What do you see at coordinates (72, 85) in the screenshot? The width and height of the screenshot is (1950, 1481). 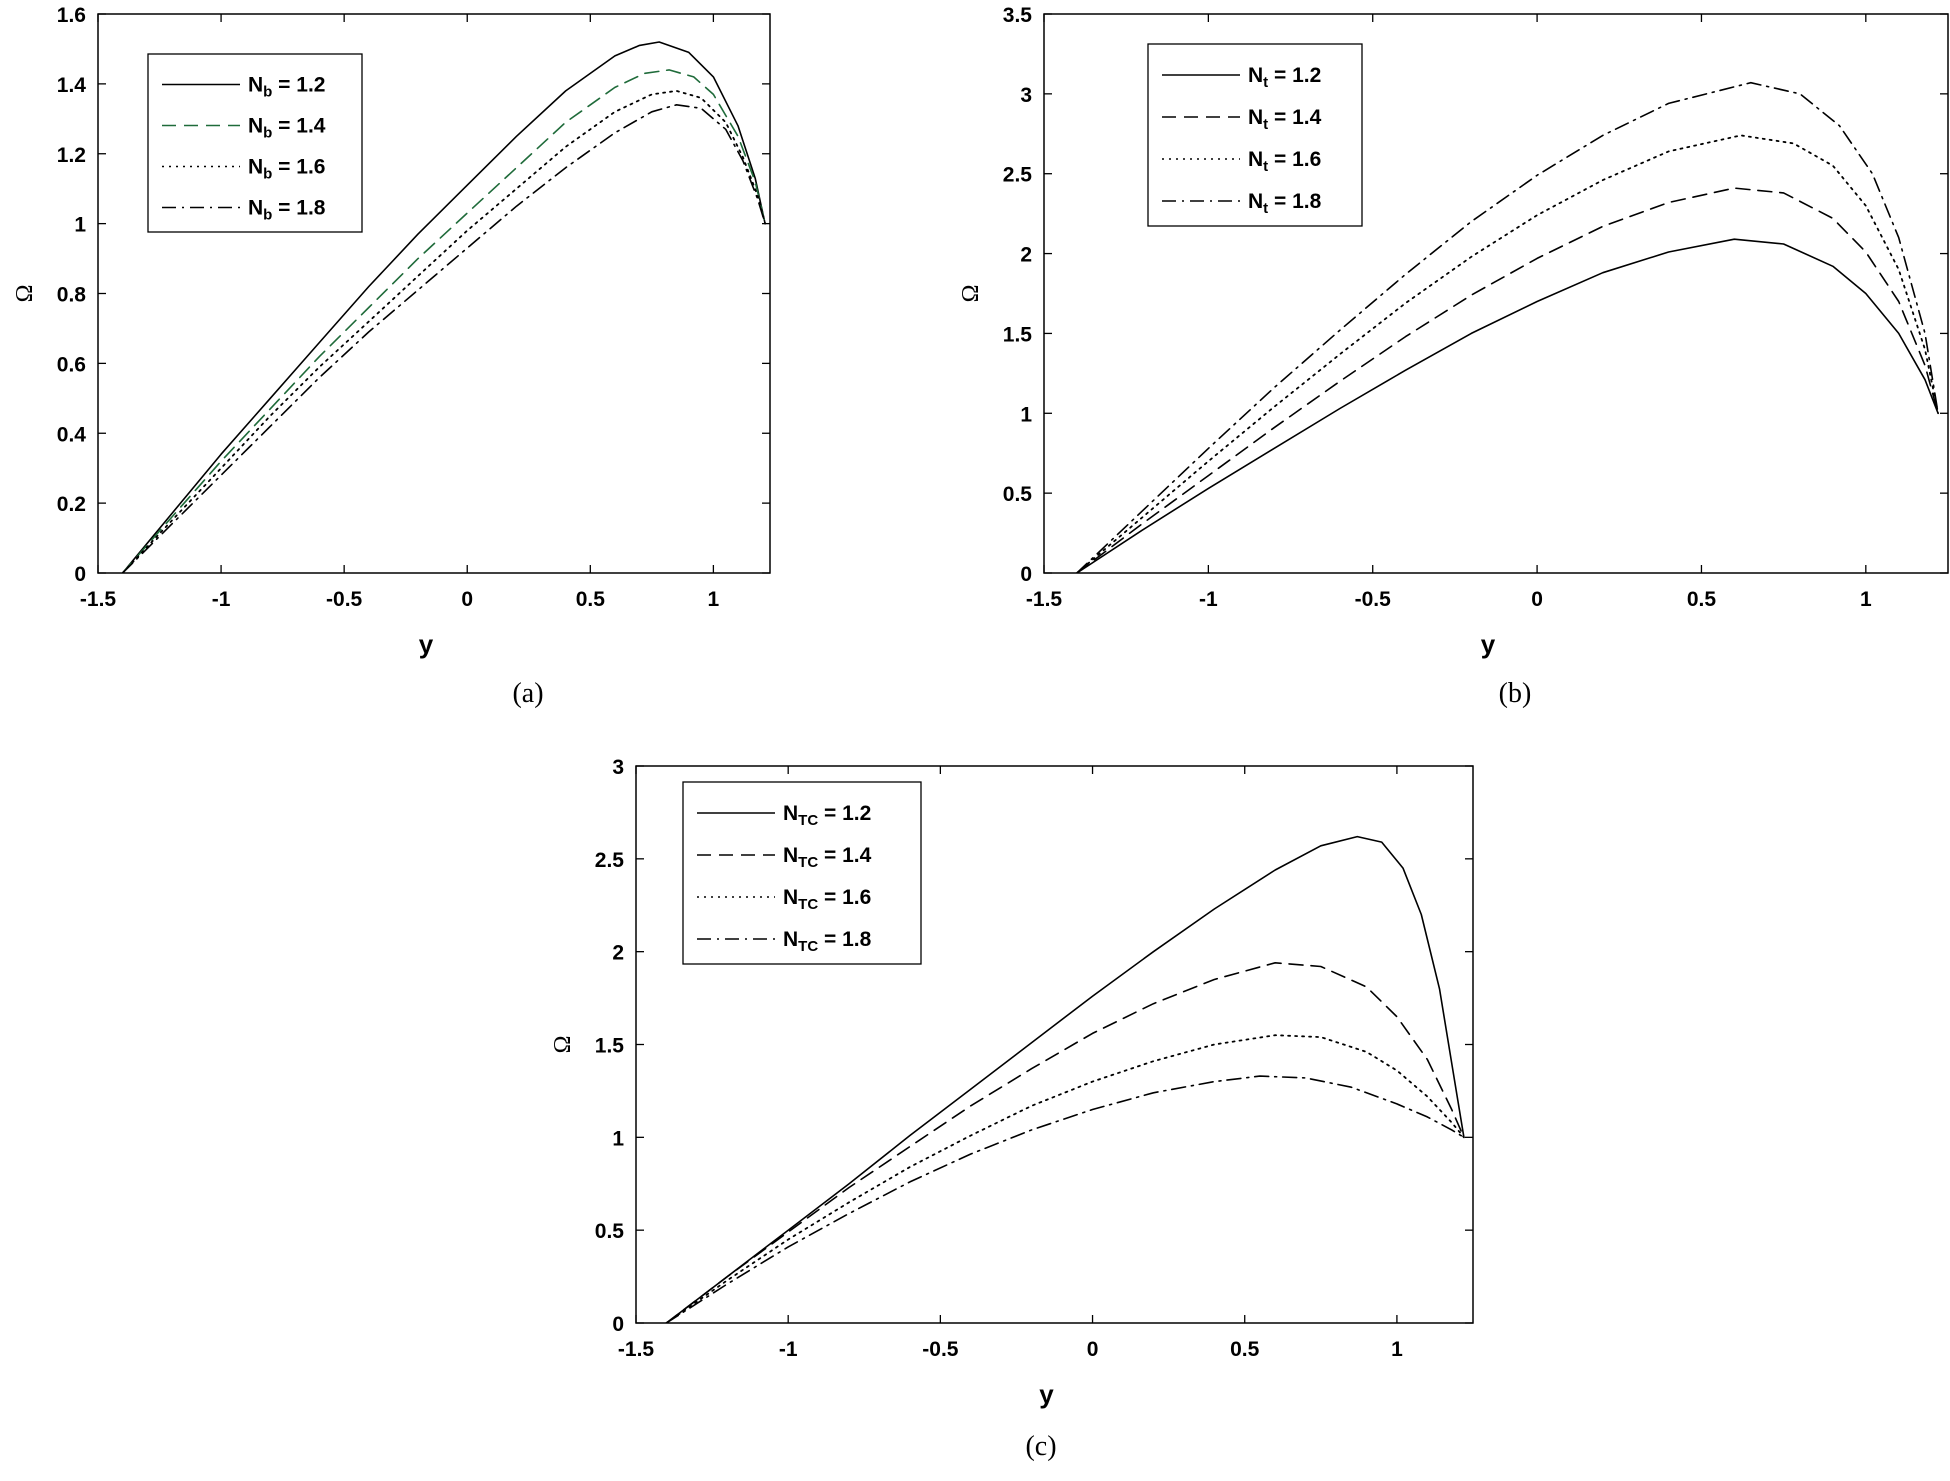 I see `y-tick-label: 1.4` at bounding box center [72, 85].